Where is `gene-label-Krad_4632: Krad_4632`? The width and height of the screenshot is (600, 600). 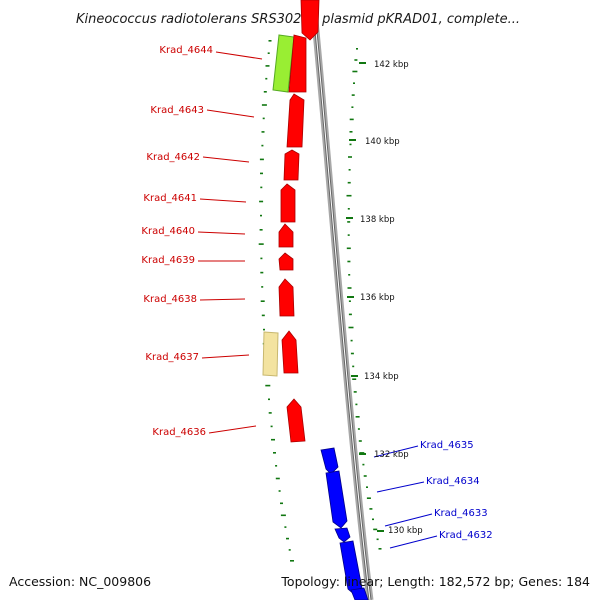 gene-label-Krad_4632: Krad_4632 is located at coordinates (466, 535).